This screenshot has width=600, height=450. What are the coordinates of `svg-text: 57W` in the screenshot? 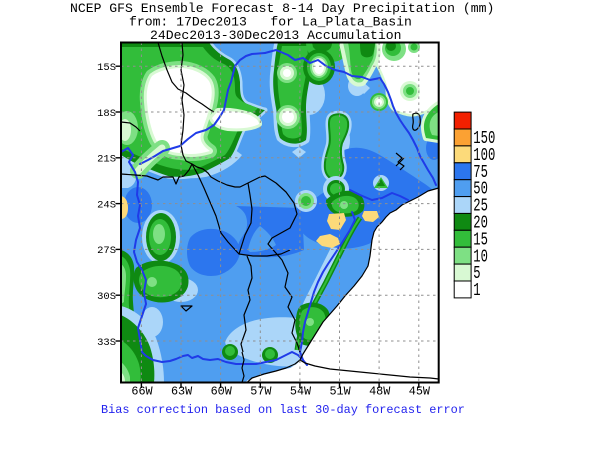 It's located at (261, 392).